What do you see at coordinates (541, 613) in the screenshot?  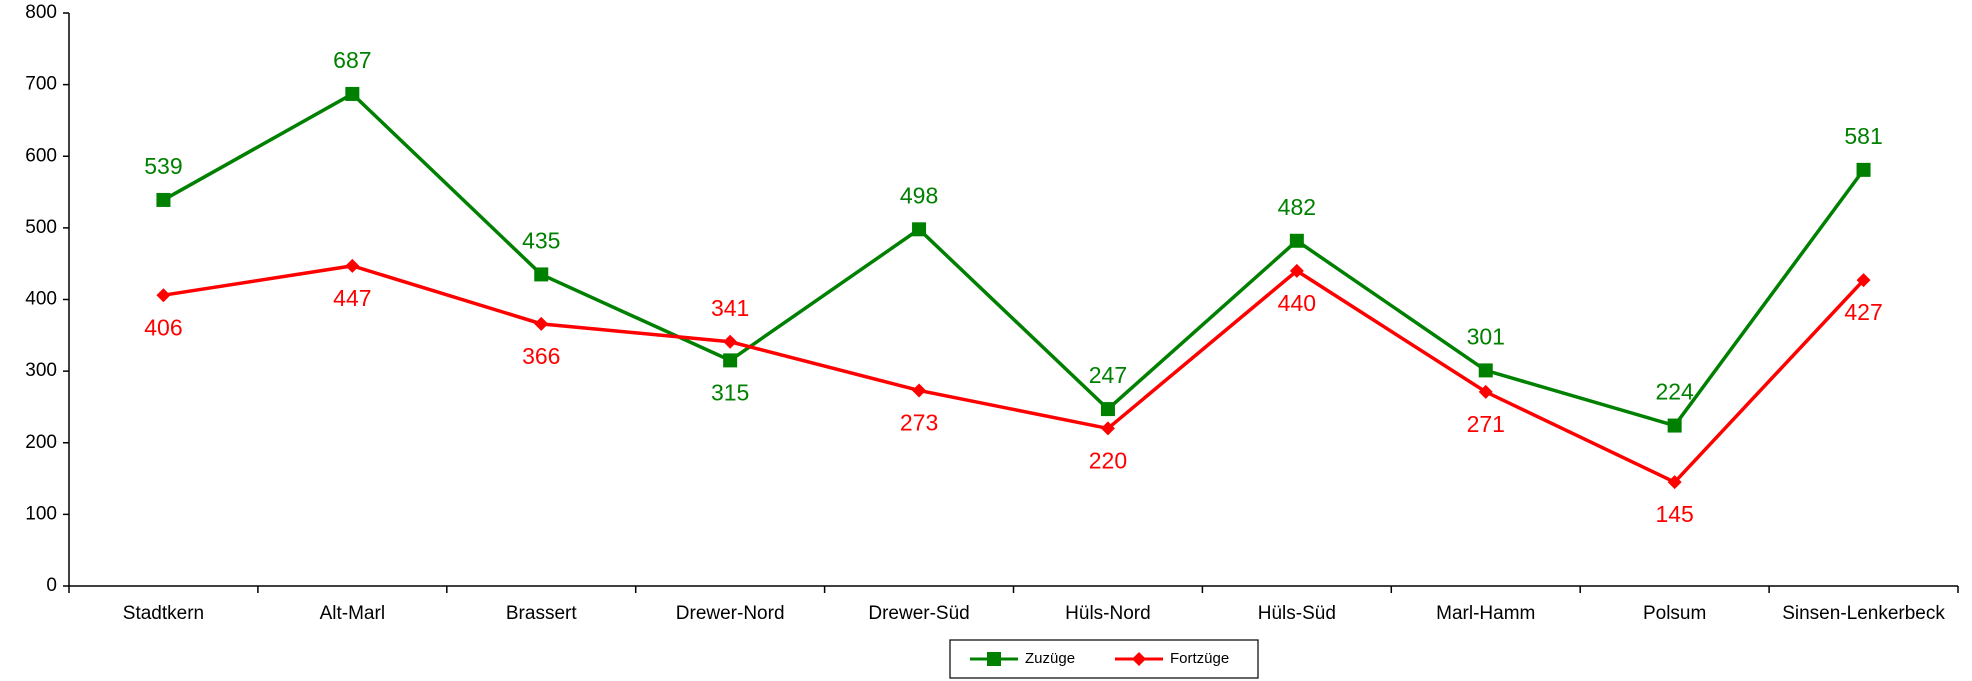 I see `x-tick-label: Brassert` at bounding box center [541, 613].